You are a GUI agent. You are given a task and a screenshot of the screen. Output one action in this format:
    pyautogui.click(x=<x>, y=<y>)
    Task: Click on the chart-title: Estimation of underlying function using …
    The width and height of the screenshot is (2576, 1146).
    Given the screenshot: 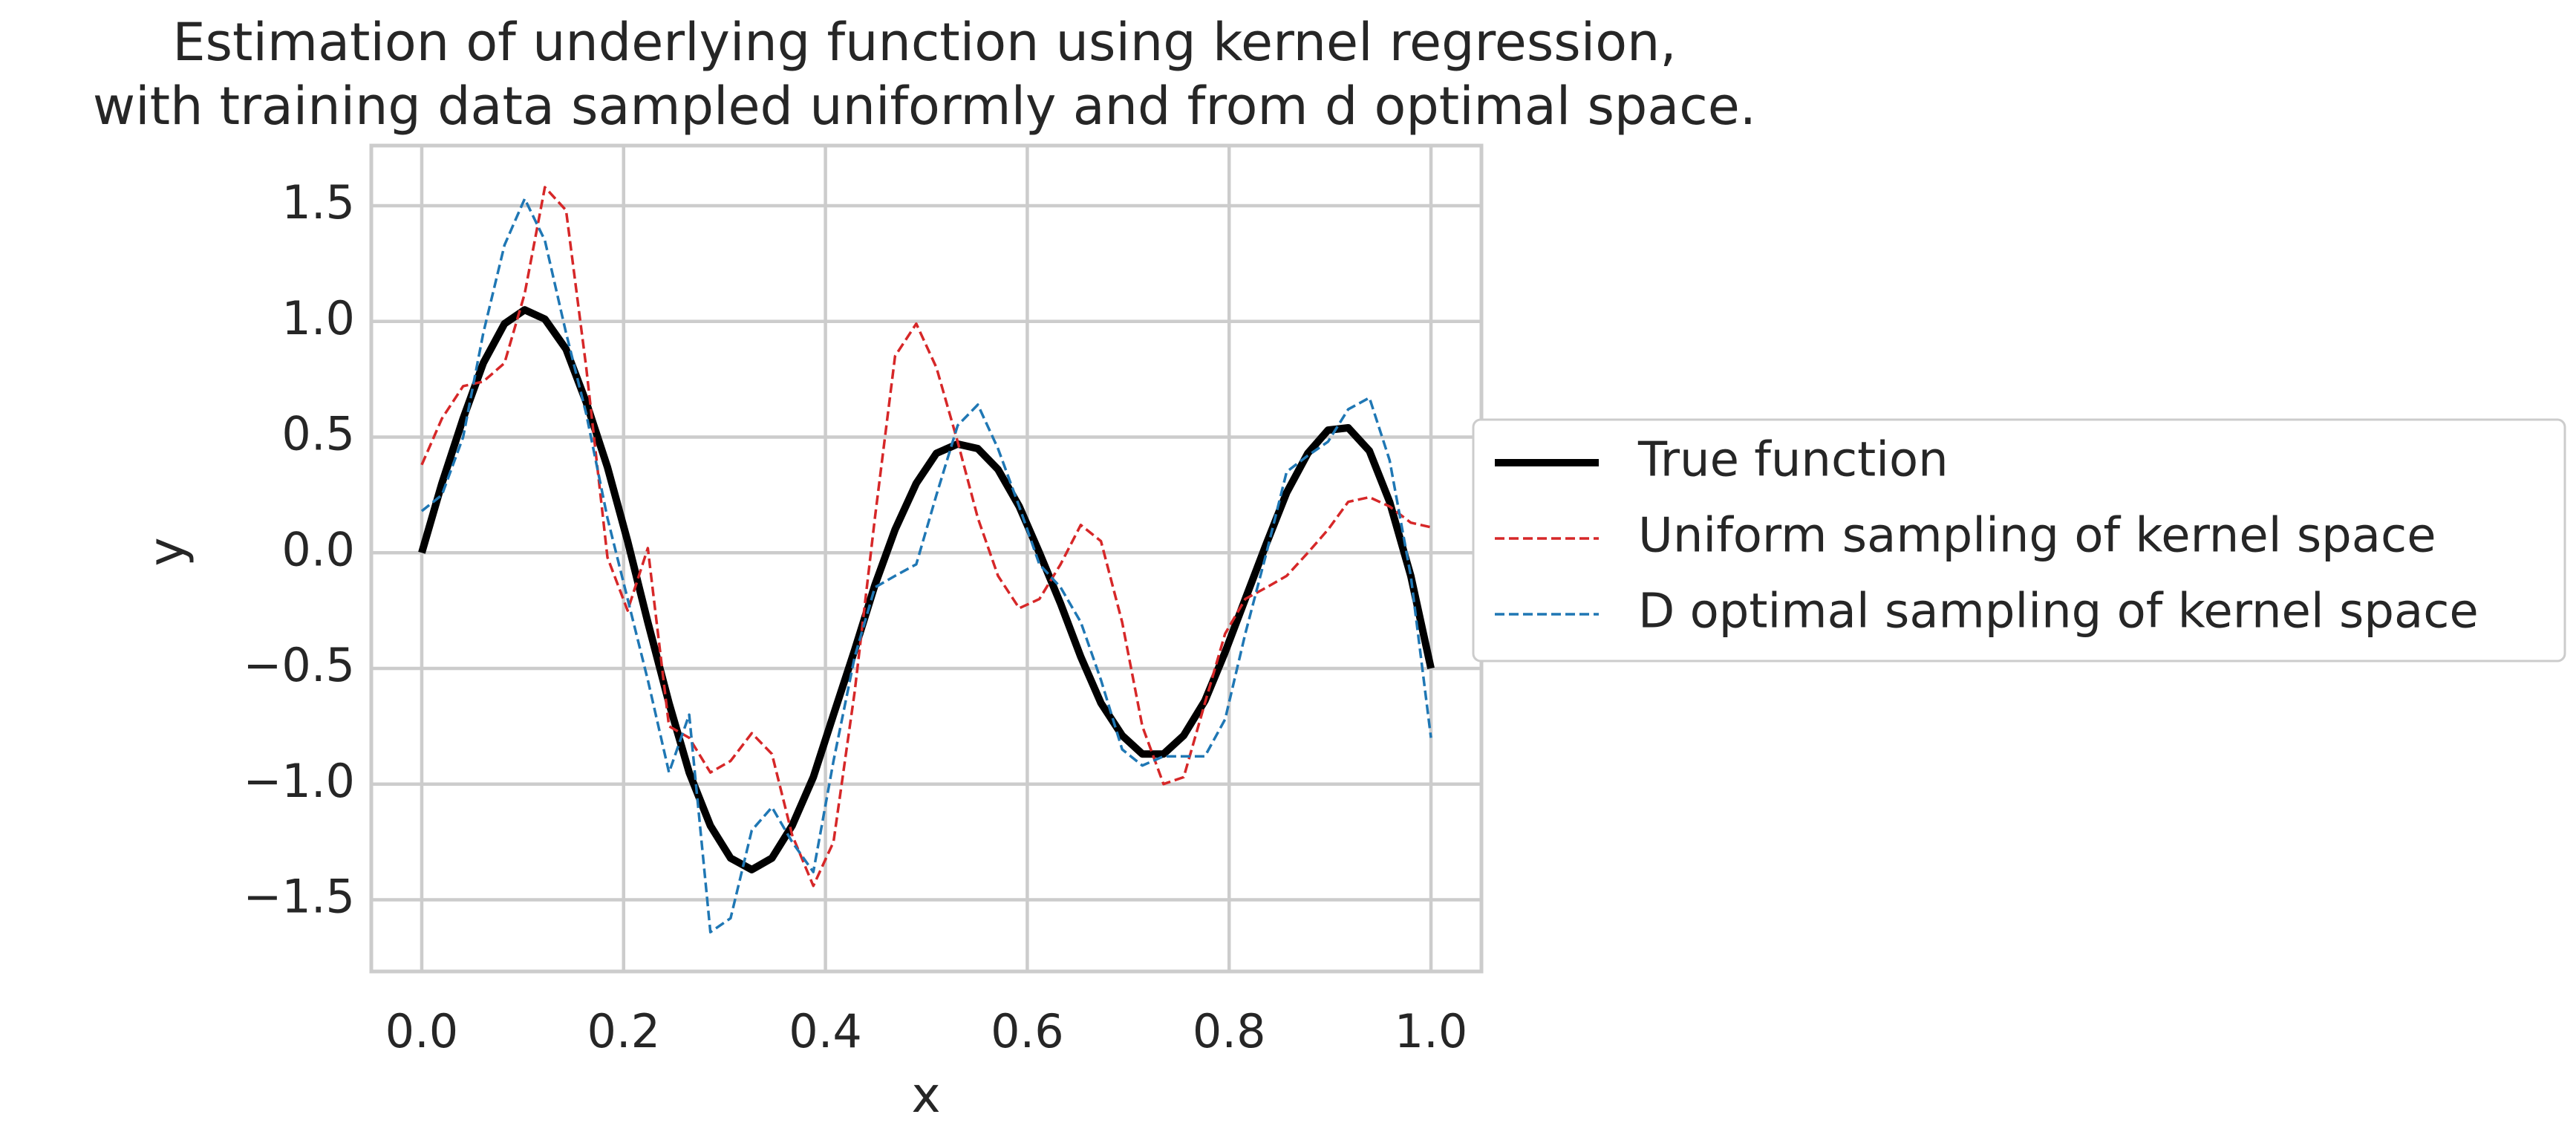 What is the action you would take?
    pyautogui.click(x=924, y=74)
    